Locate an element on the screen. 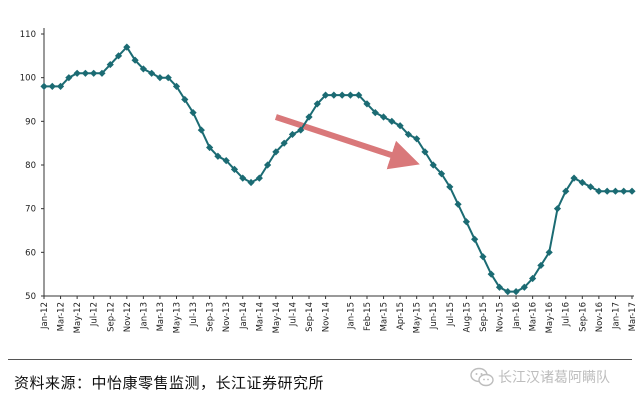 The width and height of the screenshot is (640, 402). x-tick-label: Jan-17 is located at coordinates (616, 316).